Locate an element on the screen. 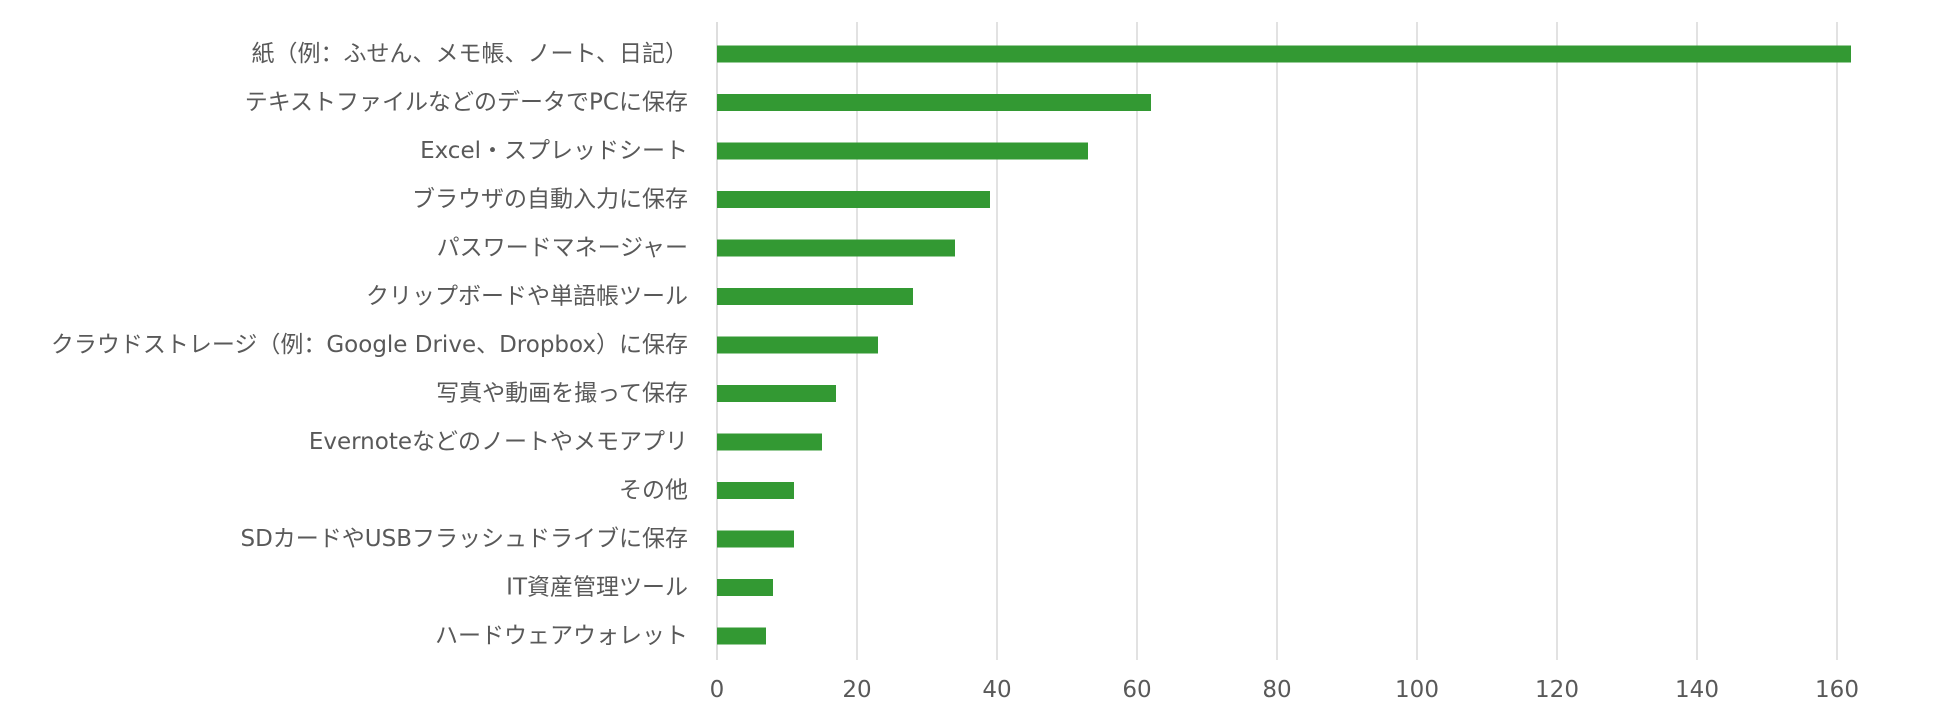 This screenshot has width=1950, height=724. category-label: パスワードマネージャー is located at coordinates (562, 248).